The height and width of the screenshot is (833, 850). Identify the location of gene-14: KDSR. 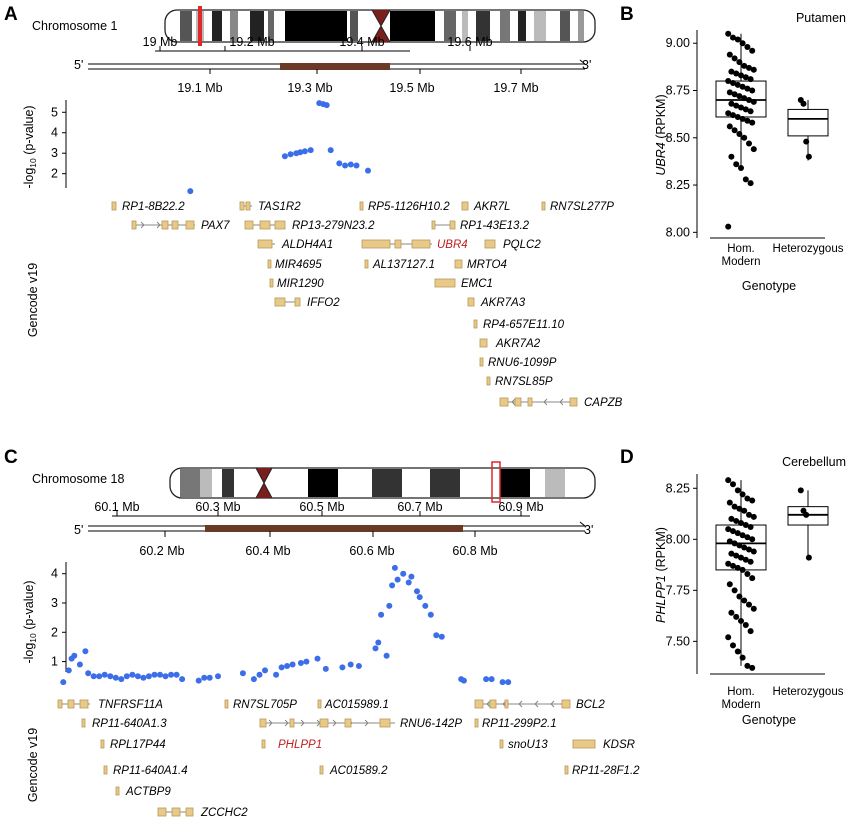
(603, 745).